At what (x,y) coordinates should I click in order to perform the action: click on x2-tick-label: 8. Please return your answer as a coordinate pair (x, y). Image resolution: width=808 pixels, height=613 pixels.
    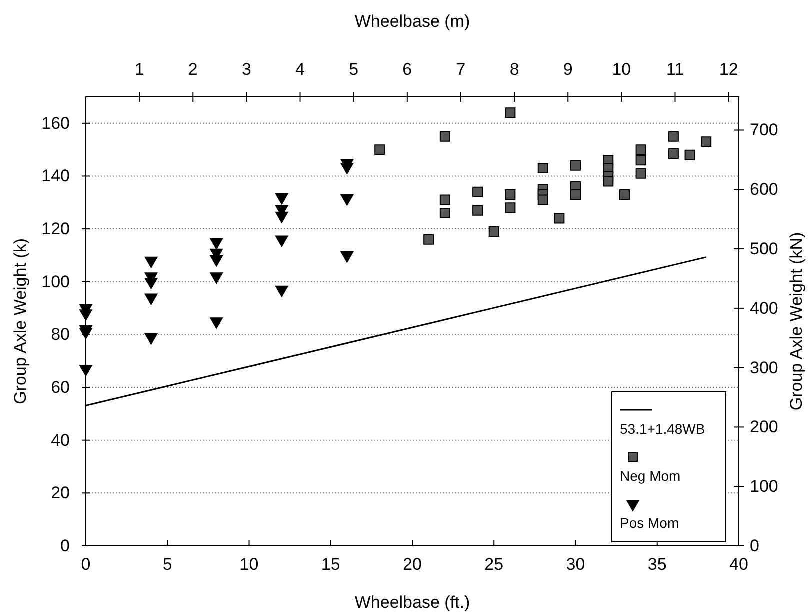
    Looking at the image, I should click on (515, 69).